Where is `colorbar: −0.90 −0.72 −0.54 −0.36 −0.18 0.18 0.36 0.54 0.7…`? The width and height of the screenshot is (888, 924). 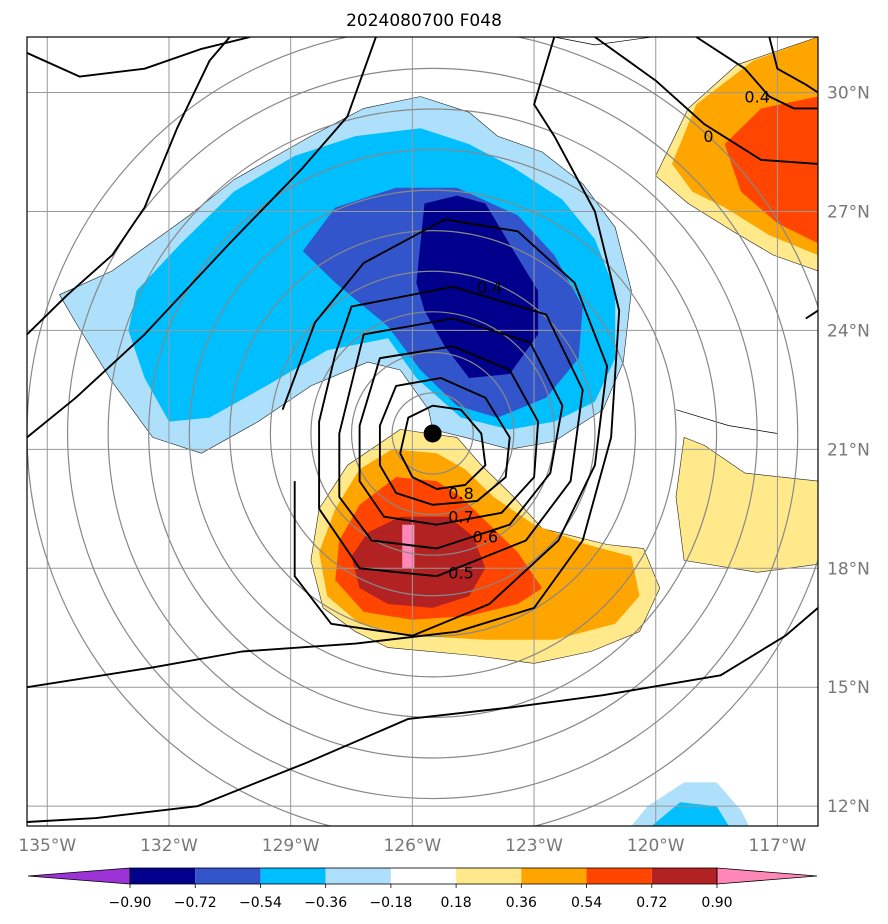
colorbar: −0.90 −0.72 −0.54 −0.36 −0.18 0.18 0.36 0.54 0.7… is located at coordinates (422, 889).